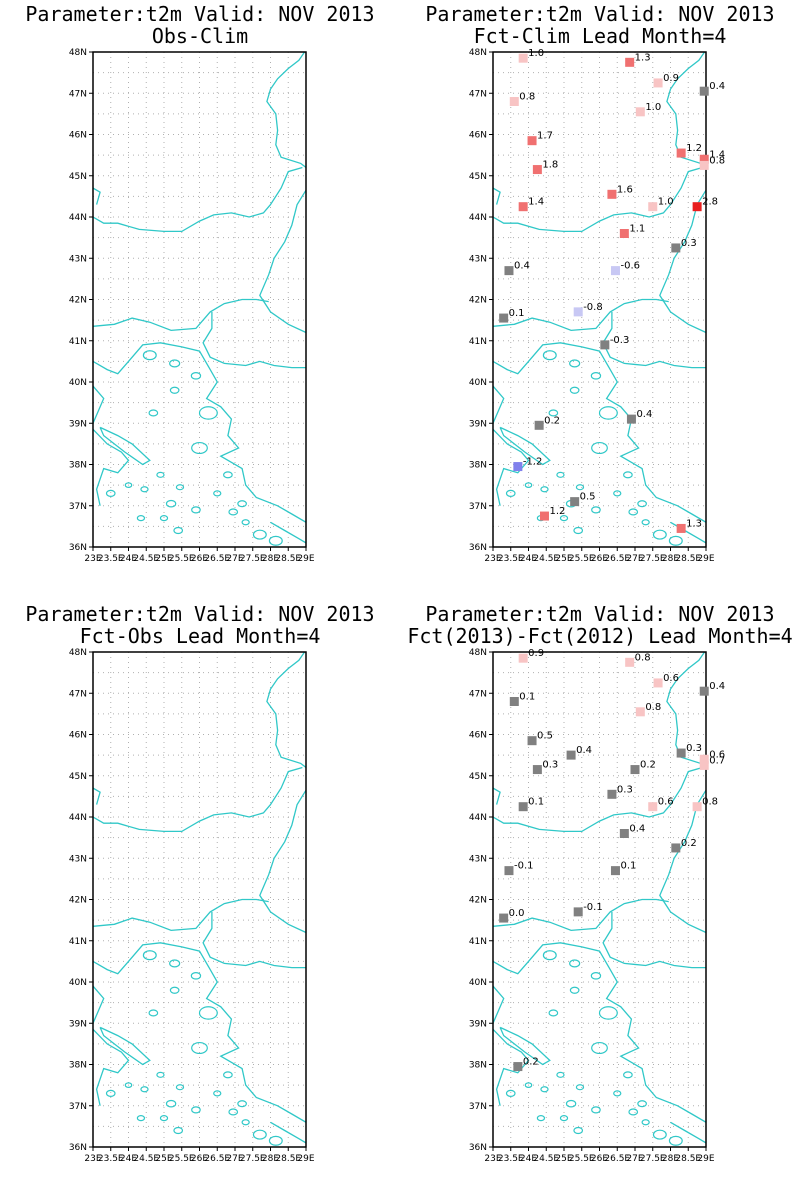 This screenshot has width=800, height=1200. I want to click on station-value-label: -0.8, so click(593, 307).